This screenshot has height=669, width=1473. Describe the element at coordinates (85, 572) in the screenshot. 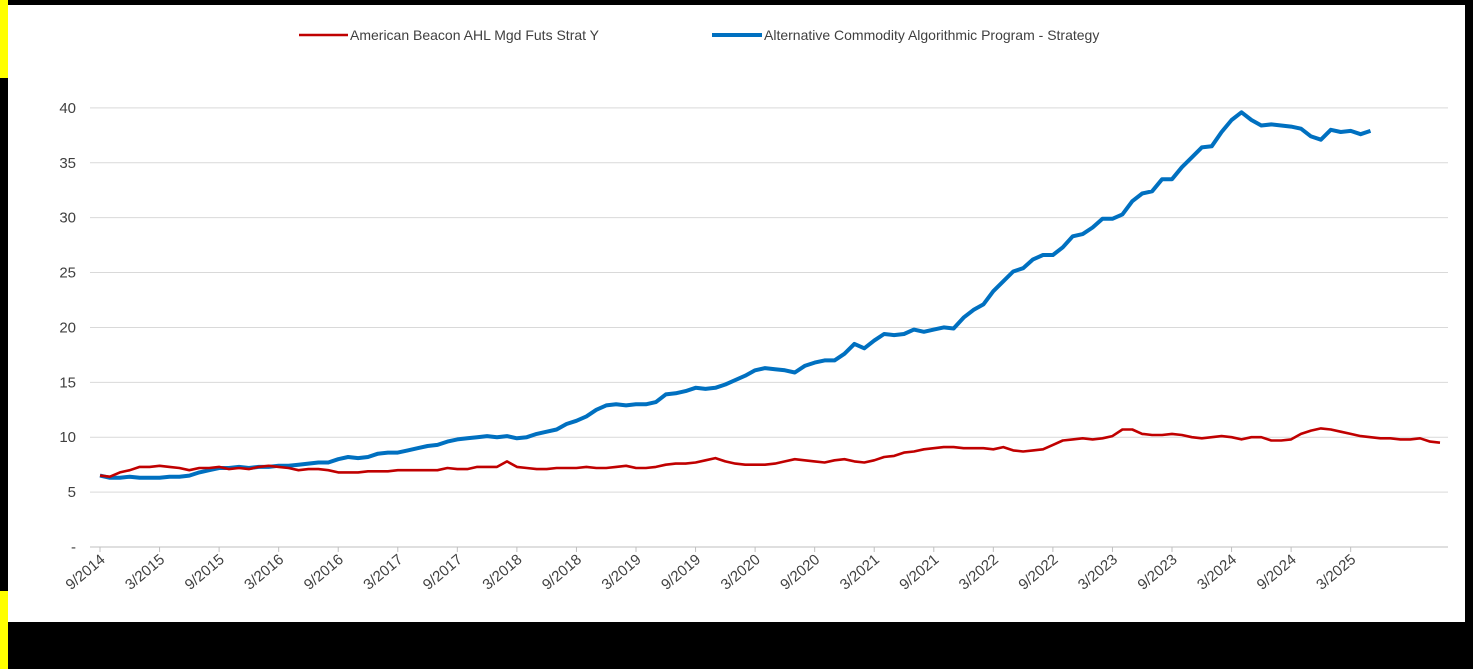

I see `x-tick-label: 9/2014` at that location.